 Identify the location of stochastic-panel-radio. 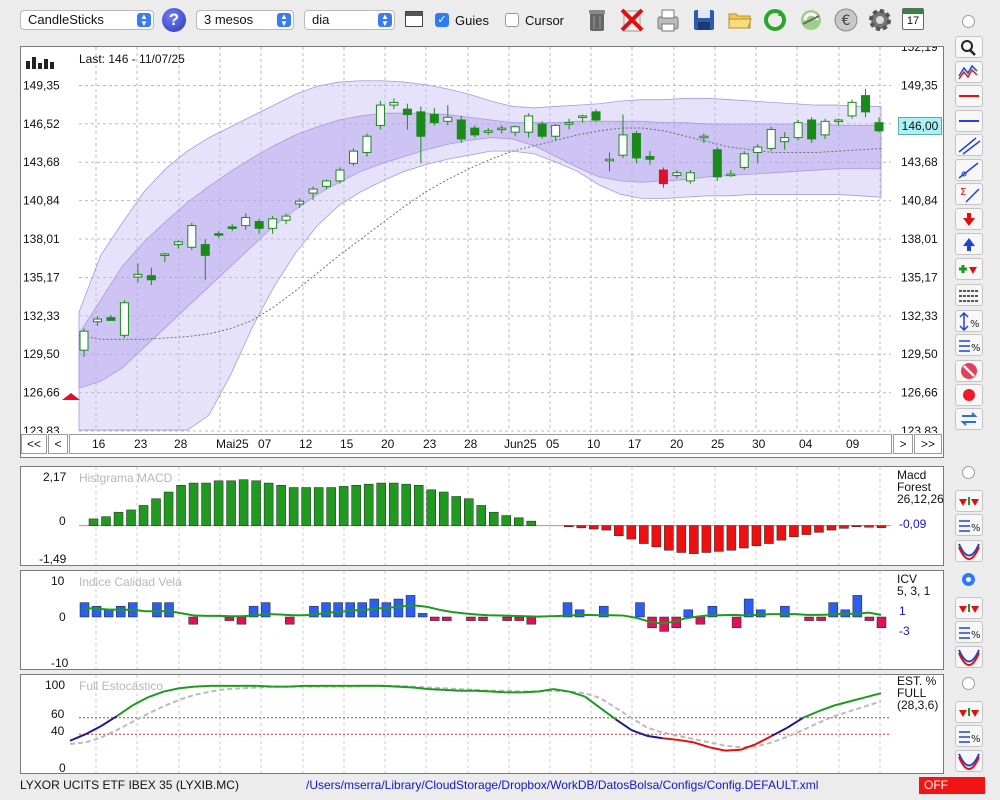
(968, 683).